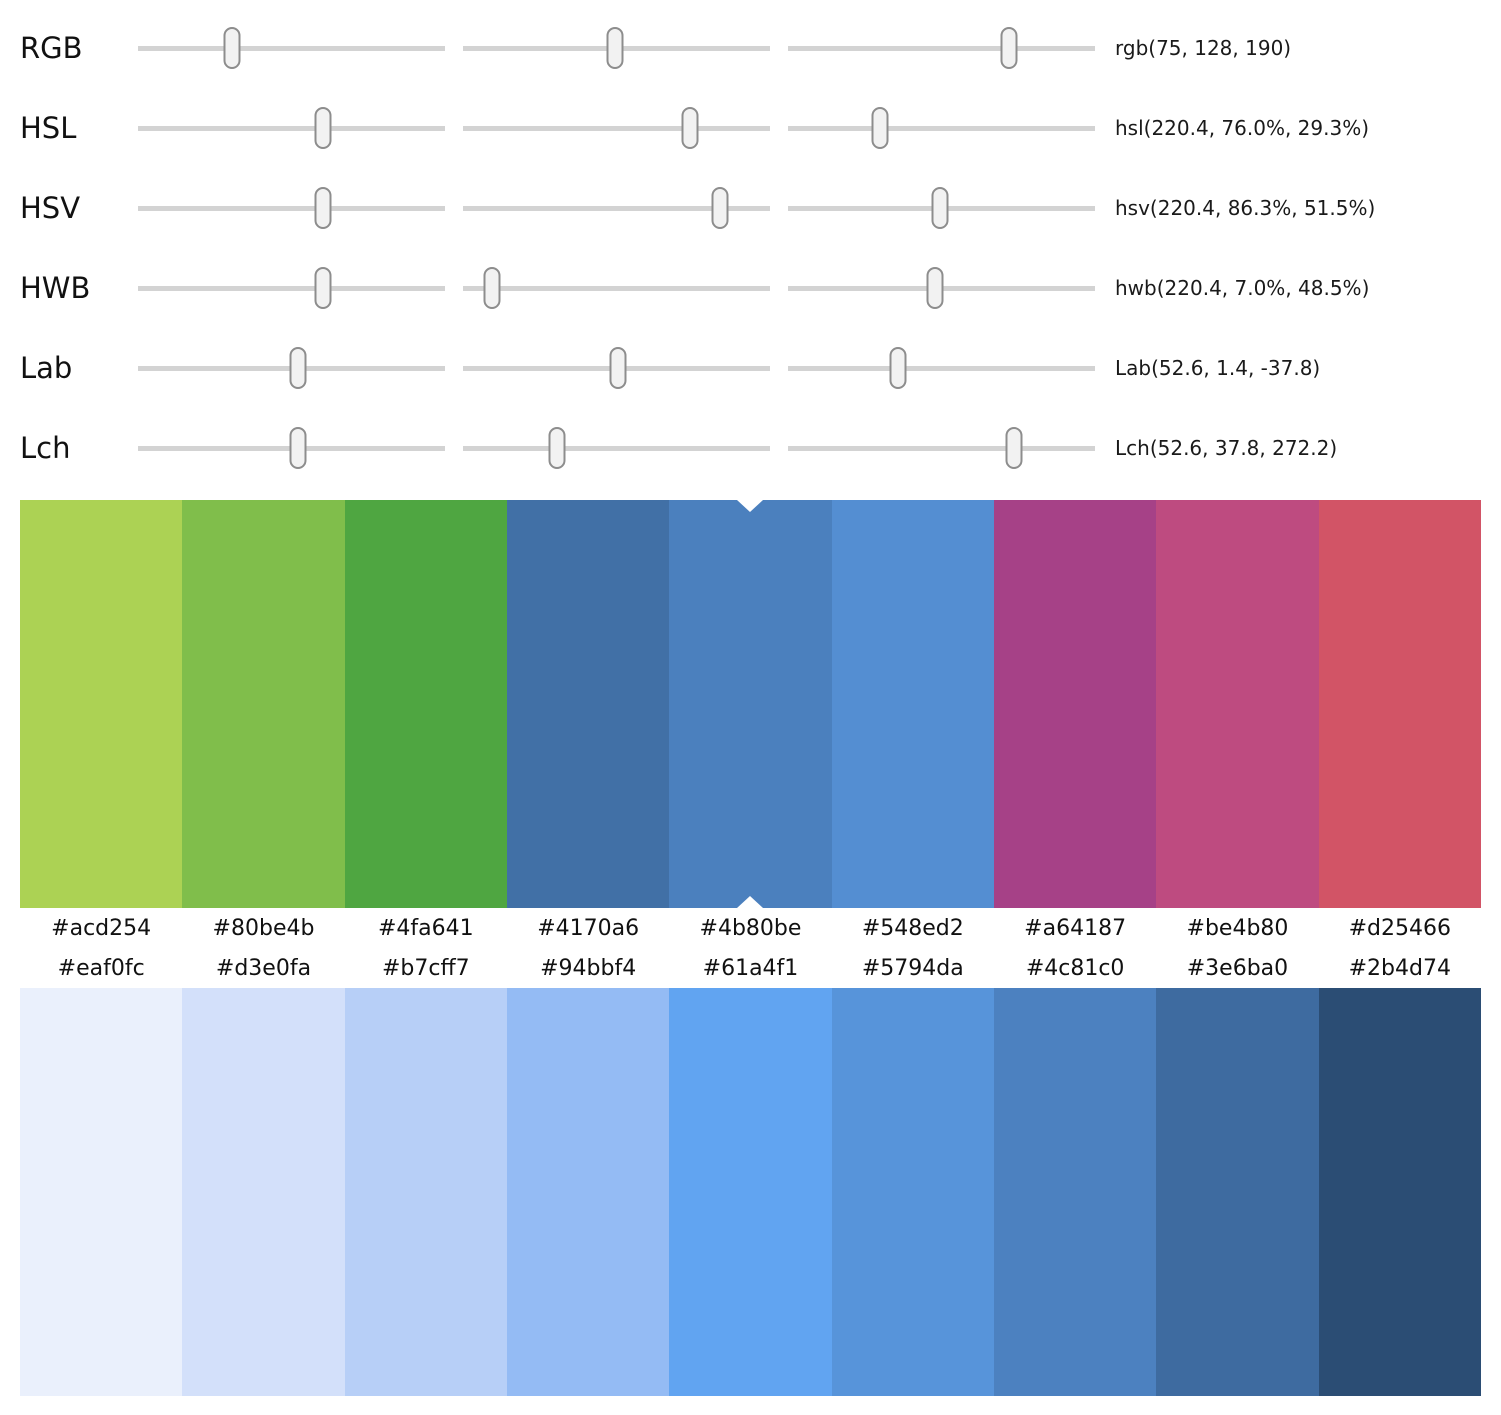  I want to click on swatch-hex-label: #4b80be, so click(750, 928).